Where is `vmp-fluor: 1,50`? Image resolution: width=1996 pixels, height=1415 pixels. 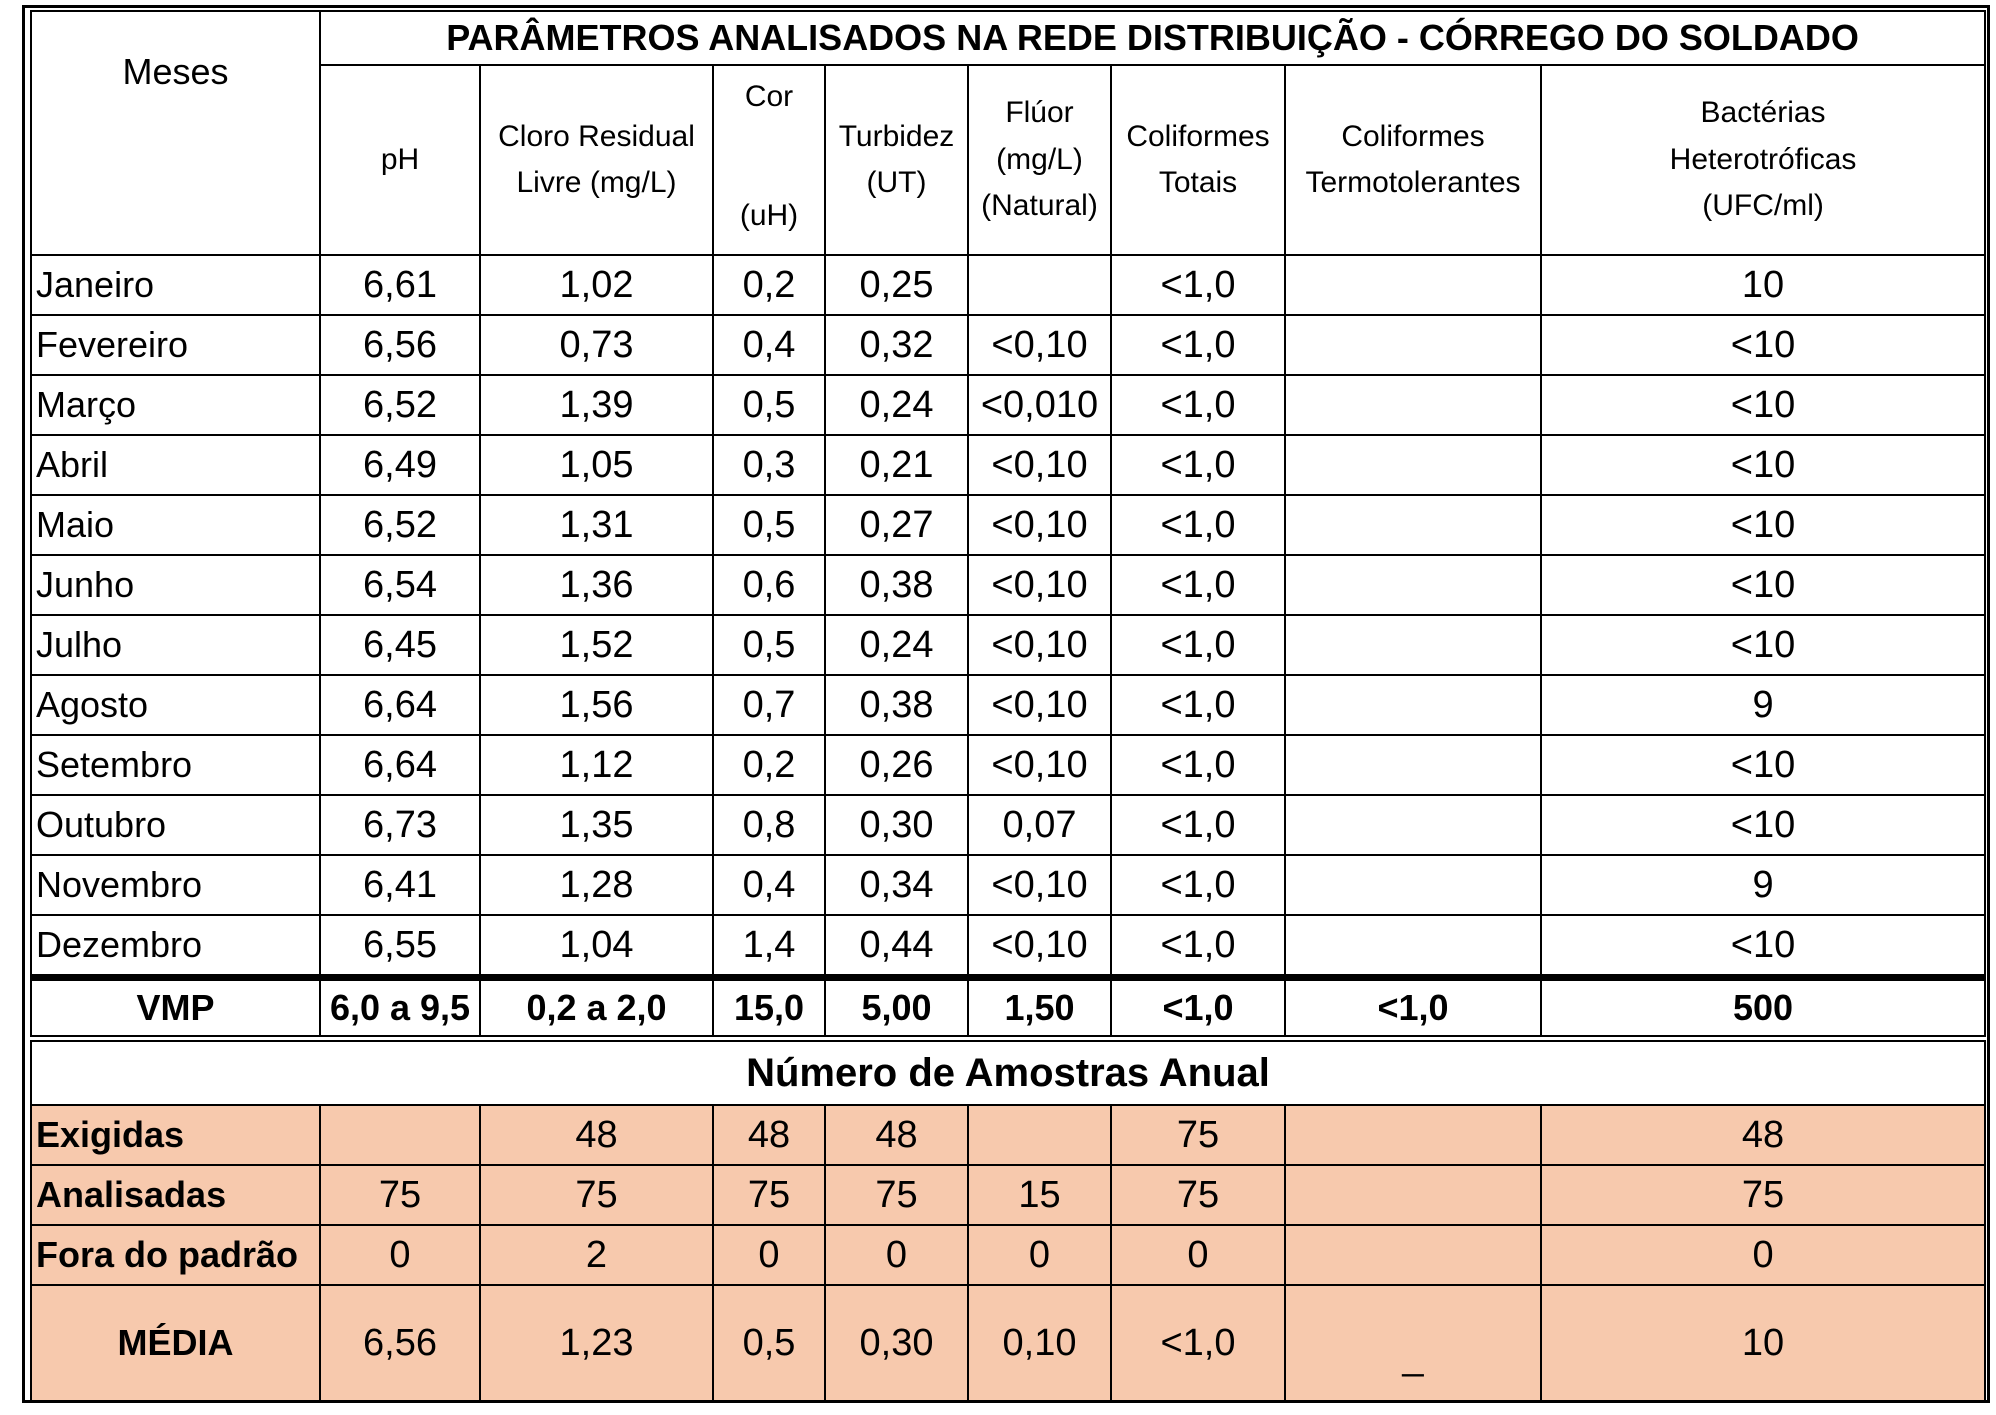
vmp-fluor: 1,50 is located at coordinates (1039, 1005).